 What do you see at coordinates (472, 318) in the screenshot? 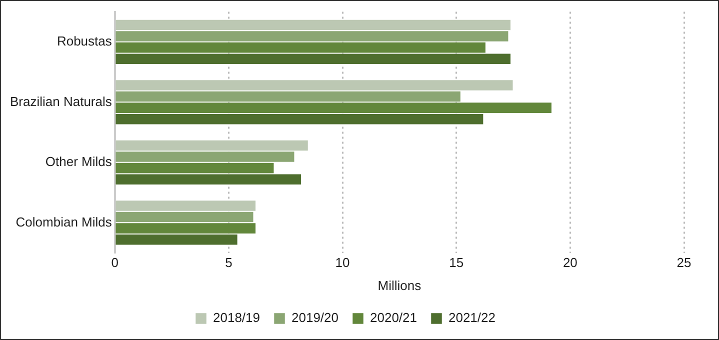
I see `legend-label: 2021/22` at bounding box center [472, 318].